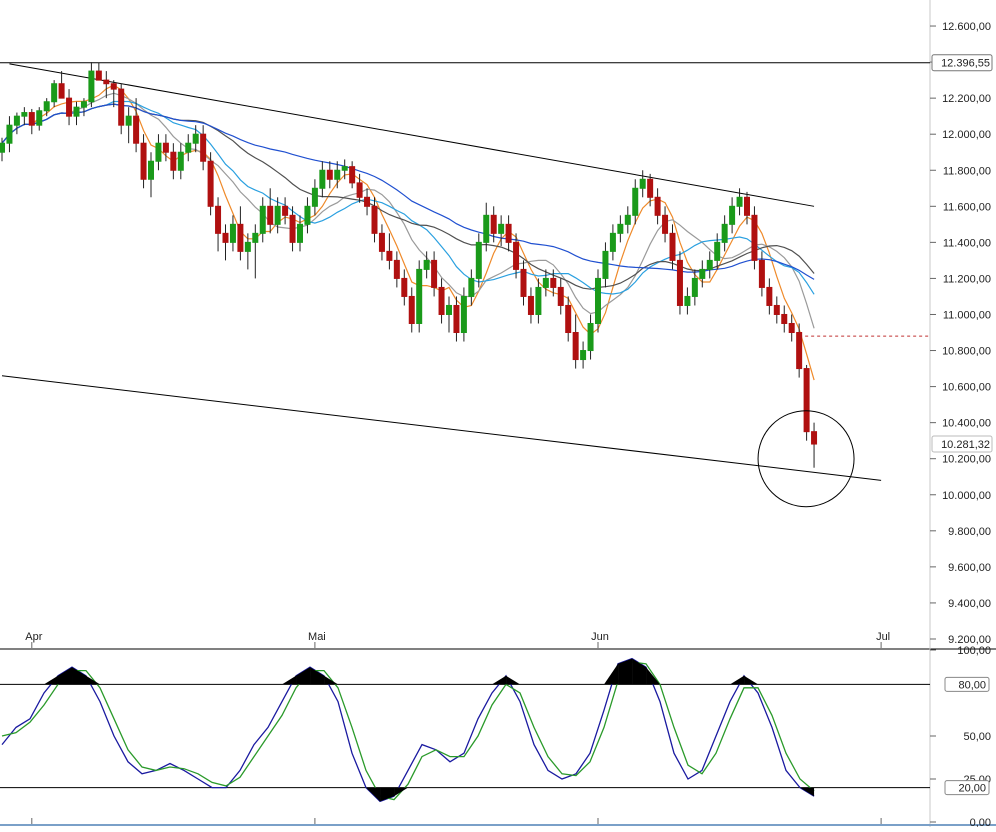 The height and width of the screenshot is (832, 996). I want to click on time-label: Apr, so click(33, 637).